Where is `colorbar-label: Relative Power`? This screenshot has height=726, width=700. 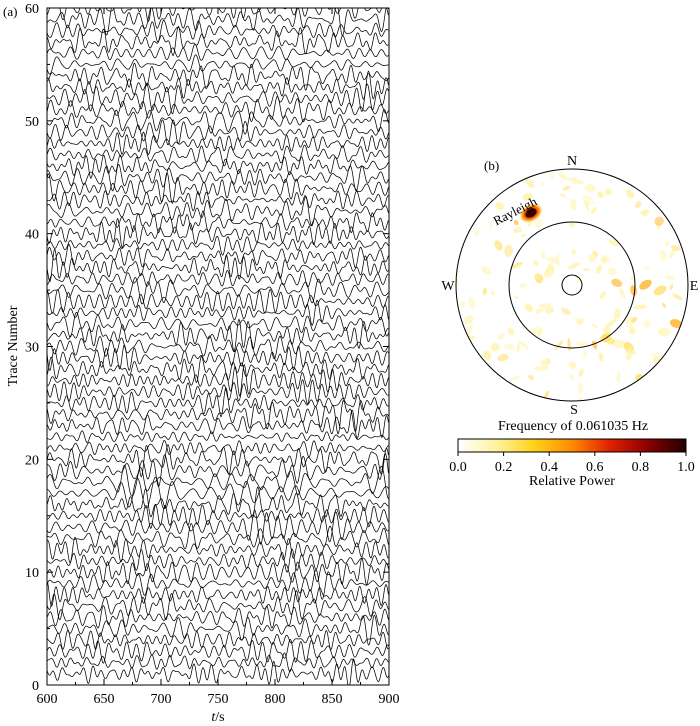 colorbar-label: Relative Power is located at coordinates (572, 481).